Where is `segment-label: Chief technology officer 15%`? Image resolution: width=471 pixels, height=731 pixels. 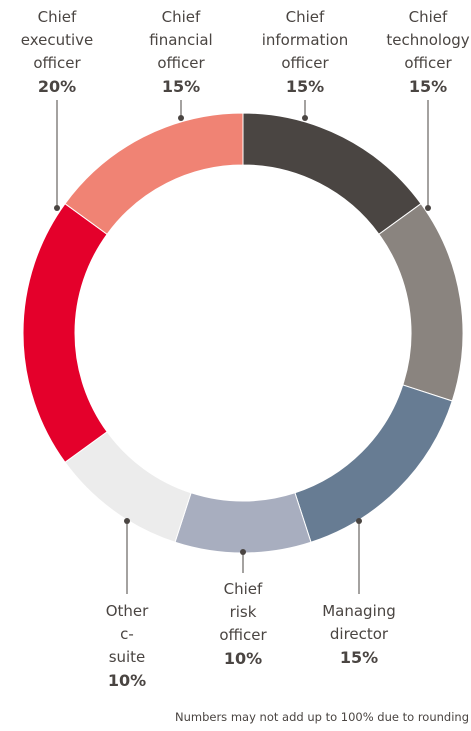 segment-label: Chief technology officer 15% is located at coordinates (427, 52).